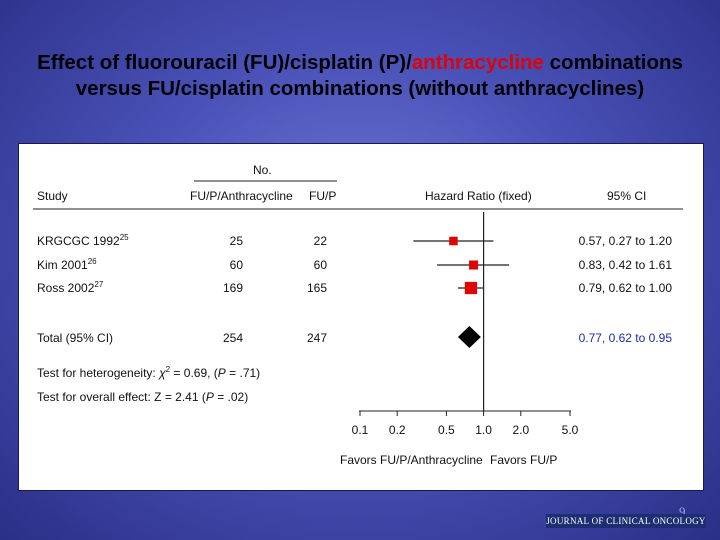 Image resolution: width=720 pixels, height=540 pixels. Describe the element at coordinates (520, 430) in the screenshot. I see `x-tick-label: 2.0` at that location.